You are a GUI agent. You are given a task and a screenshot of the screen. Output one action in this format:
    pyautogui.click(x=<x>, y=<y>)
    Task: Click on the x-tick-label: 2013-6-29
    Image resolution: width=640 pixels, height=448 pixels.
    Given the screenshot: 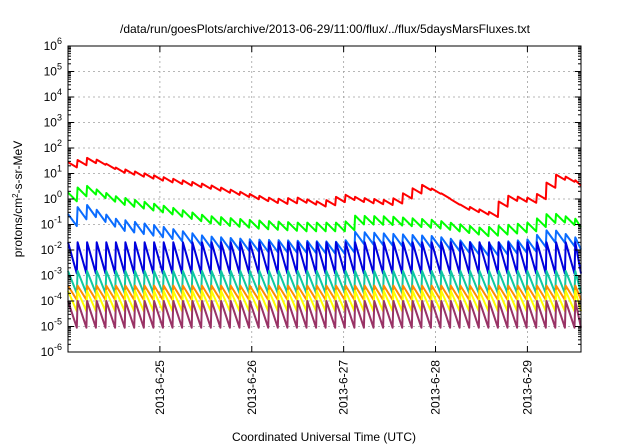 What is the action you would take?
    pyautogui.click(x=527, y=387)
    